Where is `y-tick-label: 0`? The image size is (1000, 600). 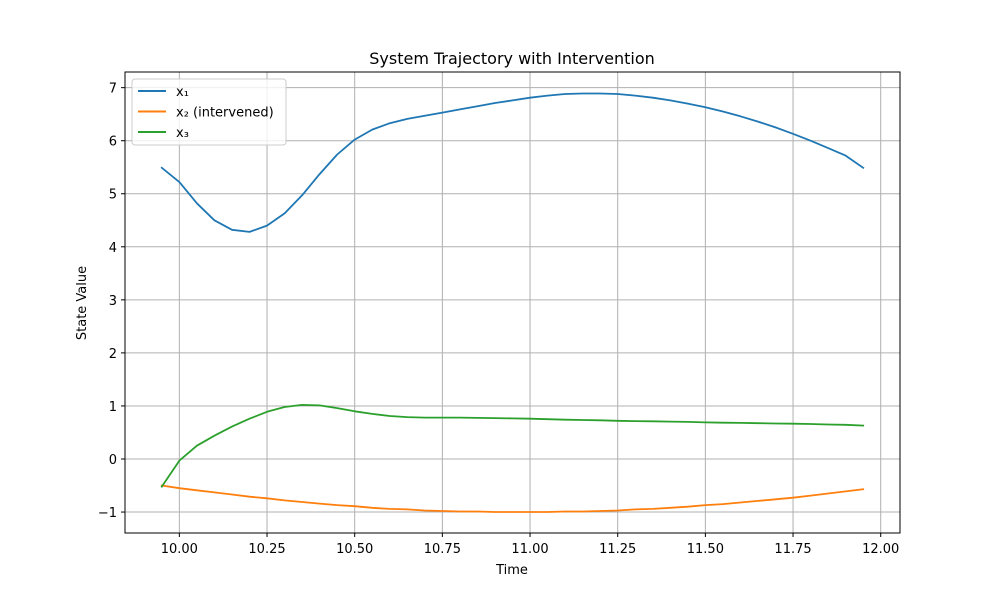 y-tick-label: 0 is located at coordinates (113, 460).